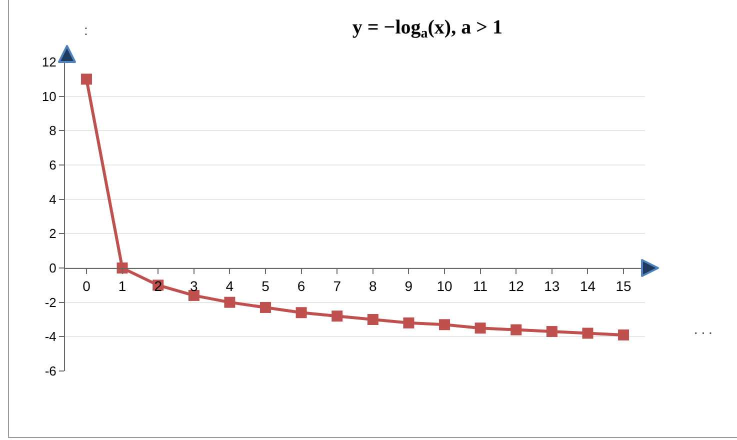 The height and width of the screenshot is (440, 737). What do you see at coordinates (158, 286) in the screenshot?
I see `x-tick-label: 2` at bounding box center [158, 286].